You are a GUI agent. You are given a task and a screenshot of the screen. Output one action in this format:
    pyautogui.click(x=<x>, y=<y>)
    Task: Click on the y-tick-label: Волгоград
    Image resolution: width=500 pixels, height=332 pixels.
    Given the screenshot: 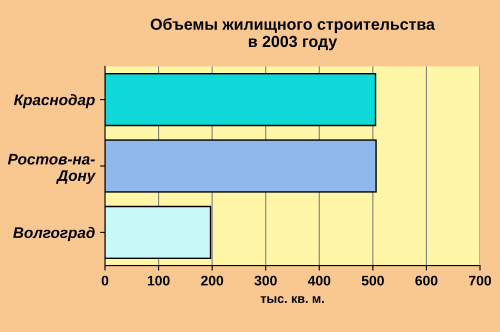 What is the action you would take?
    pyautogui.click(x=54, y=234)
    